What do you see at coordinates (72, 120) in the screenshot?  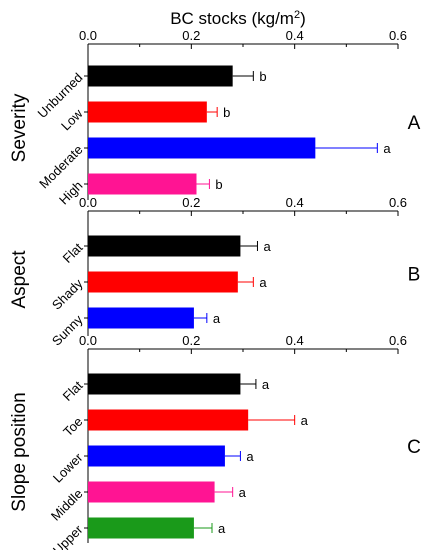 I see `category-label: Low` at bounding box center [72, 120].